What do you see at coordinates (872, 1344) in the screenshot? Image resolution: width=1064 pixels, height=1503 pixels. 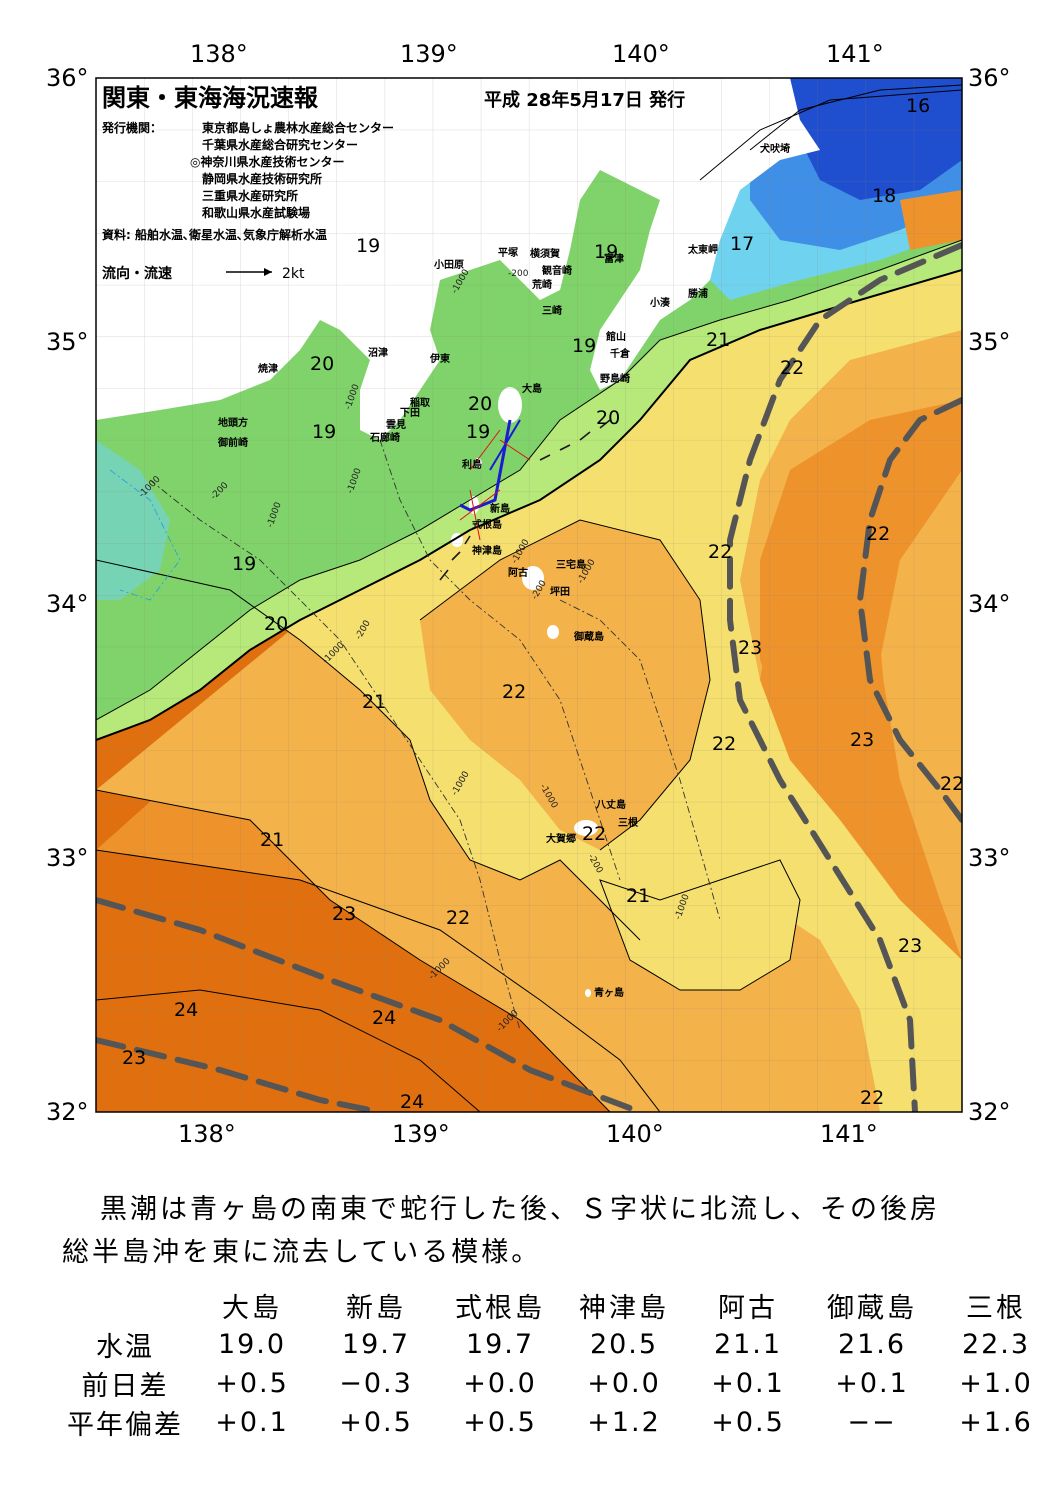 I see `table-cell: 21.6` at bounding box center [872, 1344].